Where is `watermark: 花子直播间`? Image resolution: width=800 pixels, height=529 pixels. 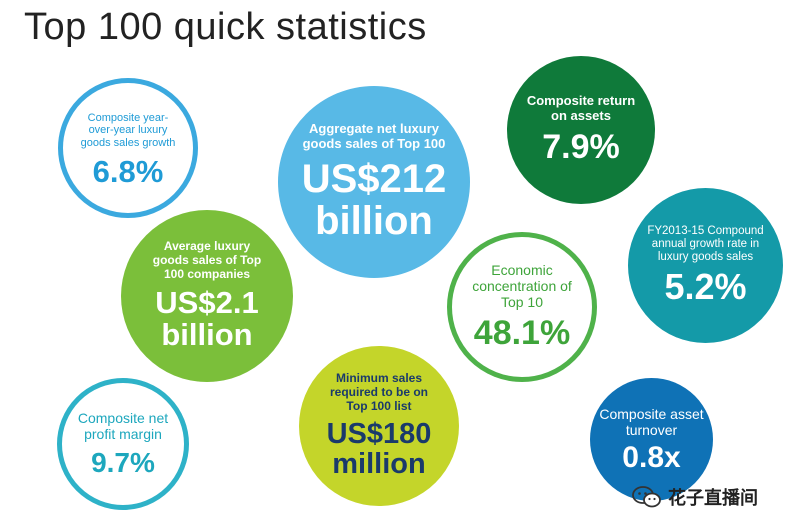
watermark: 花子直播间 is located at coordinates (695, 497).